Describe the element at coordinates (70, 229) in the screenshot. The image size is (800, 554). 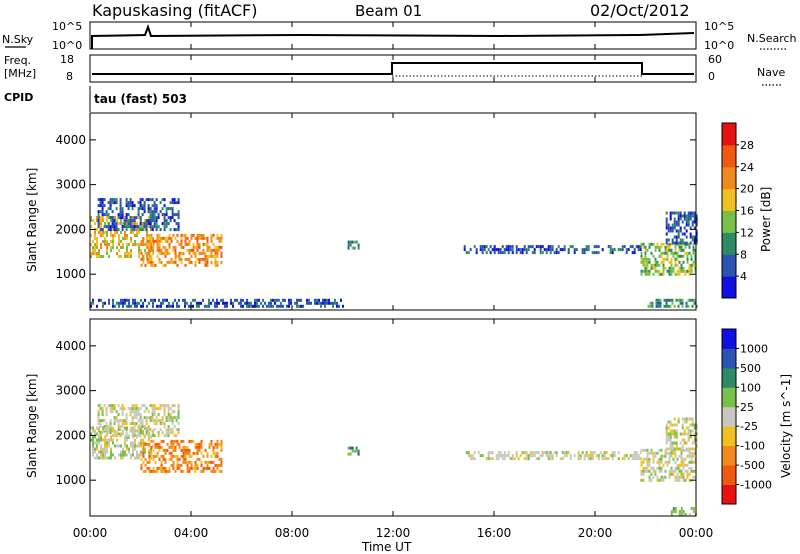
I see `power-ytick-label-1: 2000` at that location.